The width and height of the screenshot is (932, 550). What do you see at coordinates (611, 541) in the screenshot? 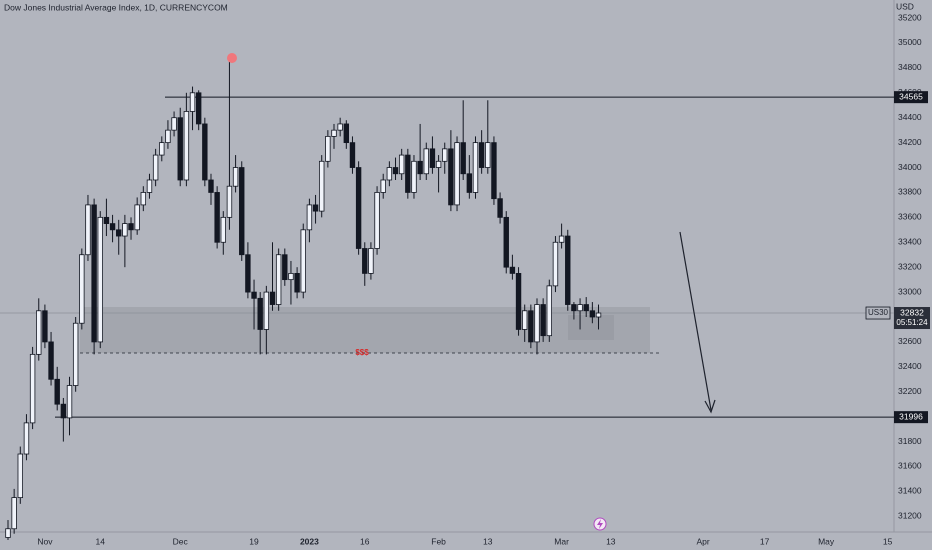
I see `x-tick-label: 13` at bounding box center [611, 541].